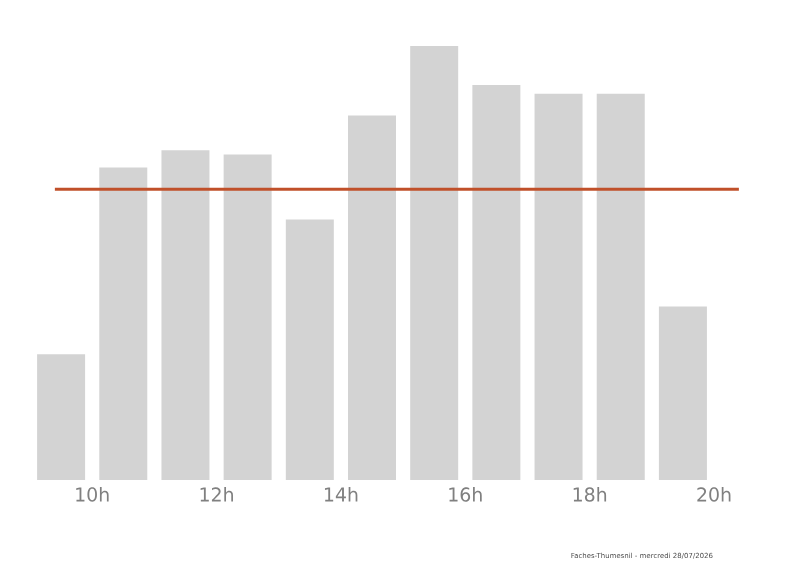 This screenshot has width=800, height=572. I want to click on x-tick-label: 16h, so click(465, 494).